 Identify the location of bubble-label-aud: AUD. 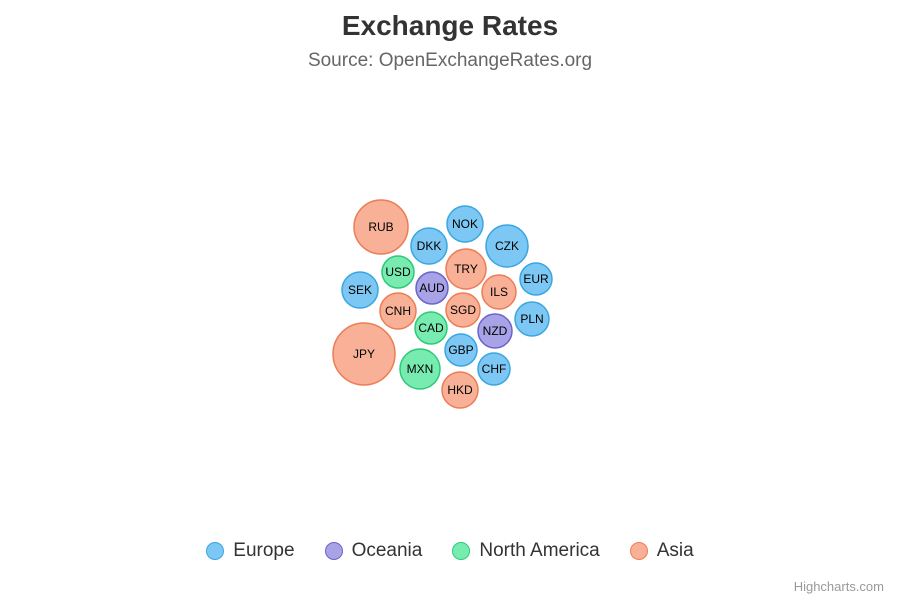
(432, 288).